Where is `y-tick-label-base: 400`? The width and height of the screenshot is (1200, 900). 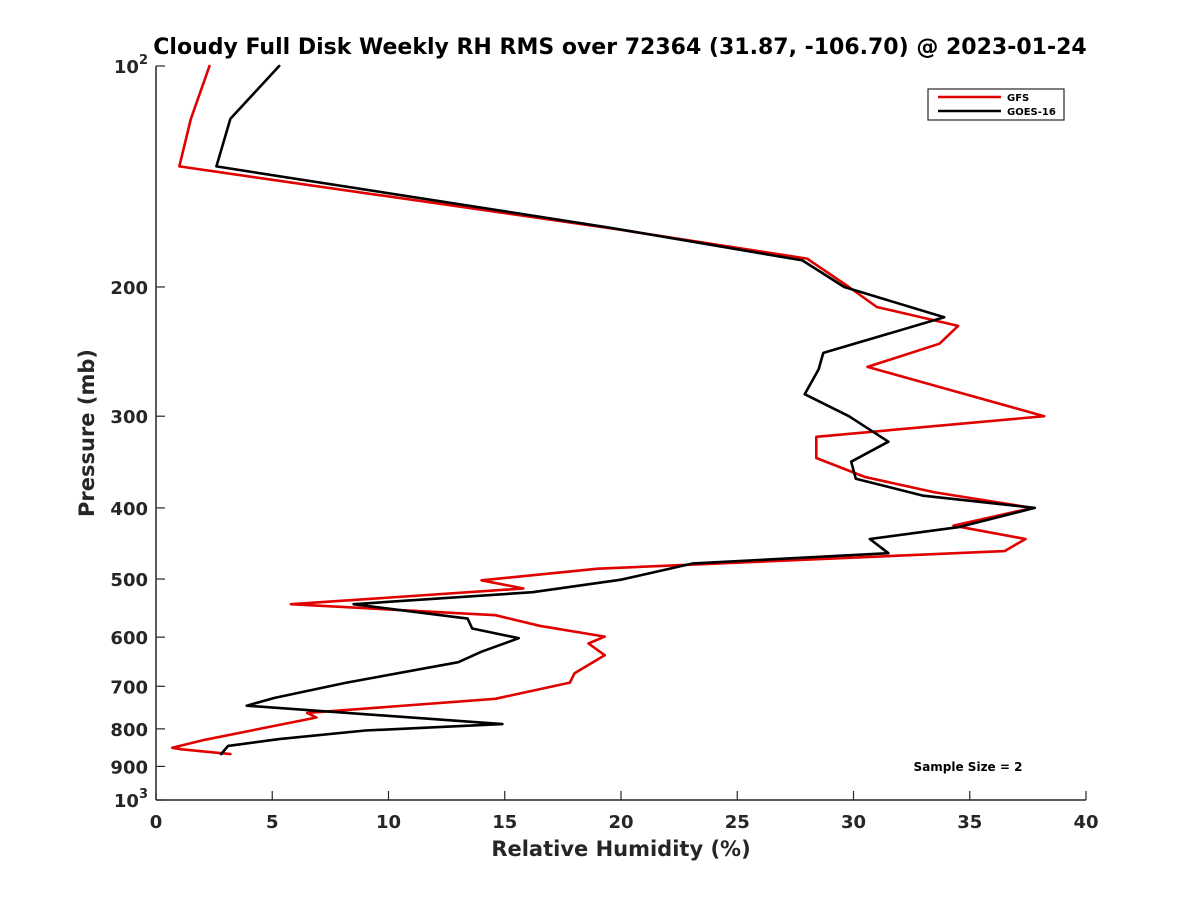
y-tick-label-base: 400 is located at coordinates (129, 509).